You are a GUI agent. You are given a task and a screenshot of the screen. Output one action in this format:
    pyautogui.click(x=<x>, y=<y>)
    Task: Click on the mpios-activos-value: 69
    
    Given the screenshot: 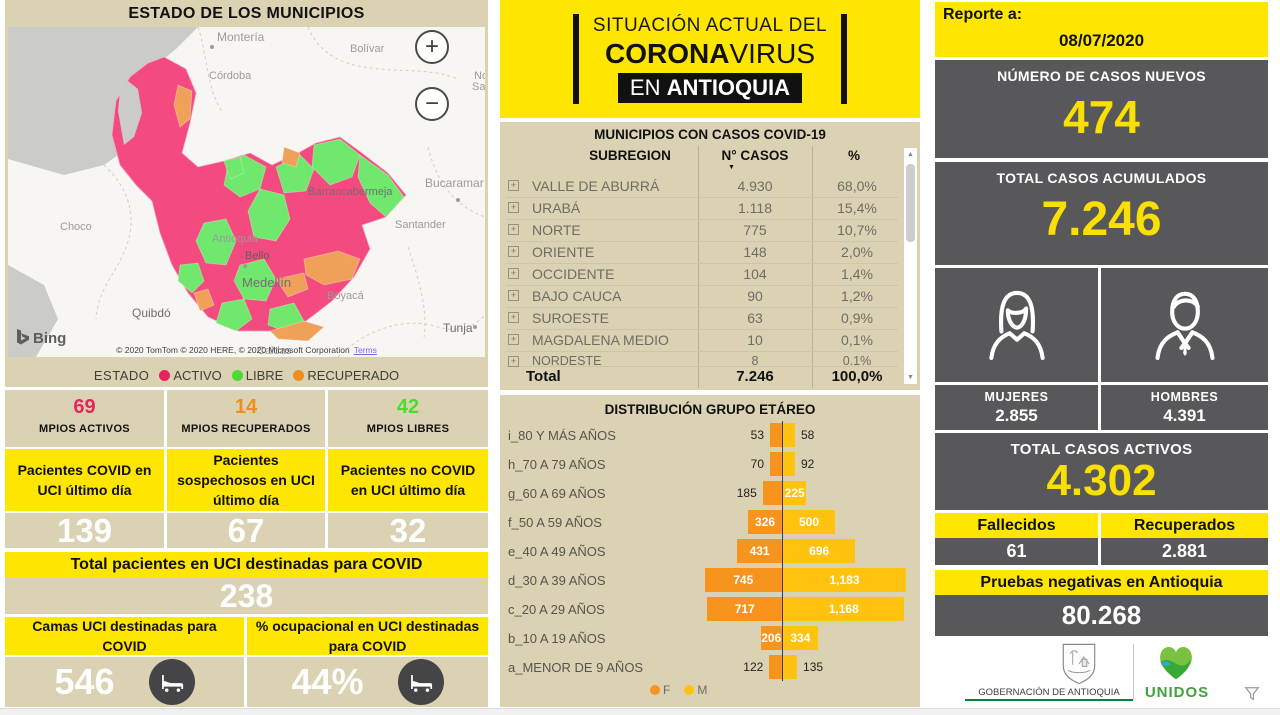 What is the action you would take?
    pyautogui.click(x=84, y=407)
    